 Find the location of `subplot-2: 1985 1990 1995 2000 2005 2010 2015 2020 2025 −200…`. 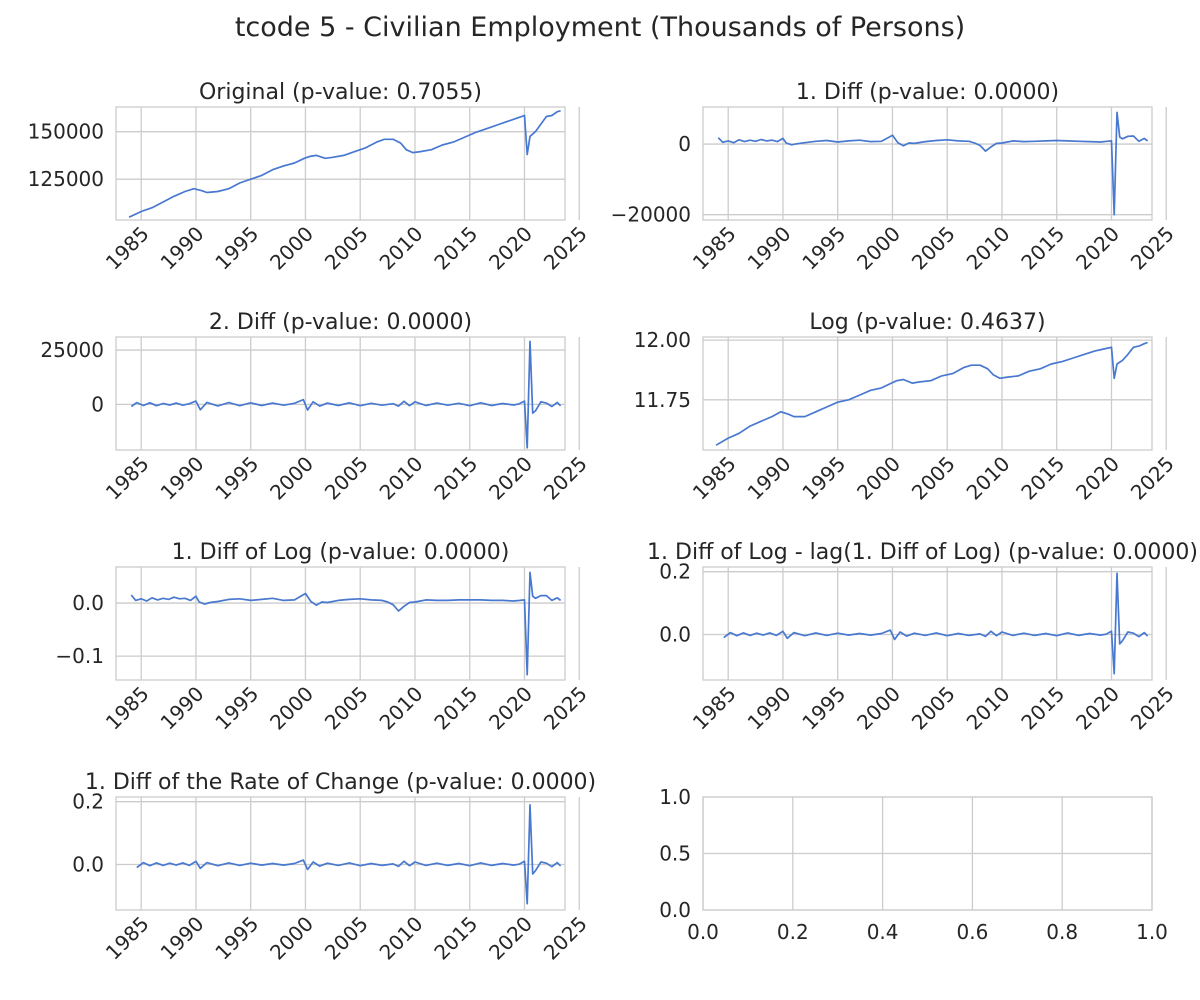

subplot-2: 1985 1990 1995 2000 2005 2010 2015 2020 2025 −200… is located at coordinates (895, 177).